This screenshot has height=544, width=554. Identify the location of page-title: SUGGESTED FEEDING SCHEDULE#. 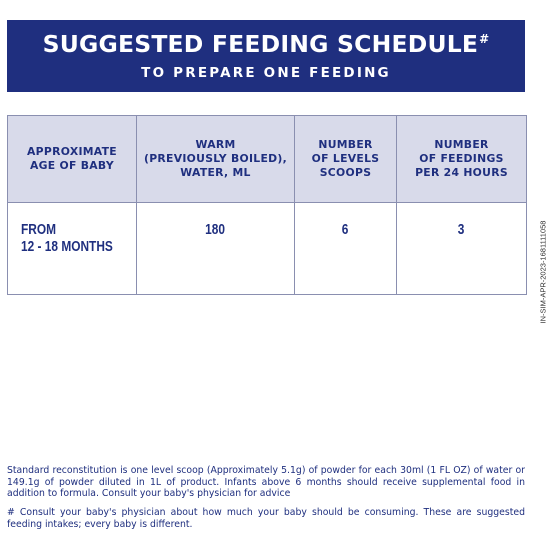
(266, 44).